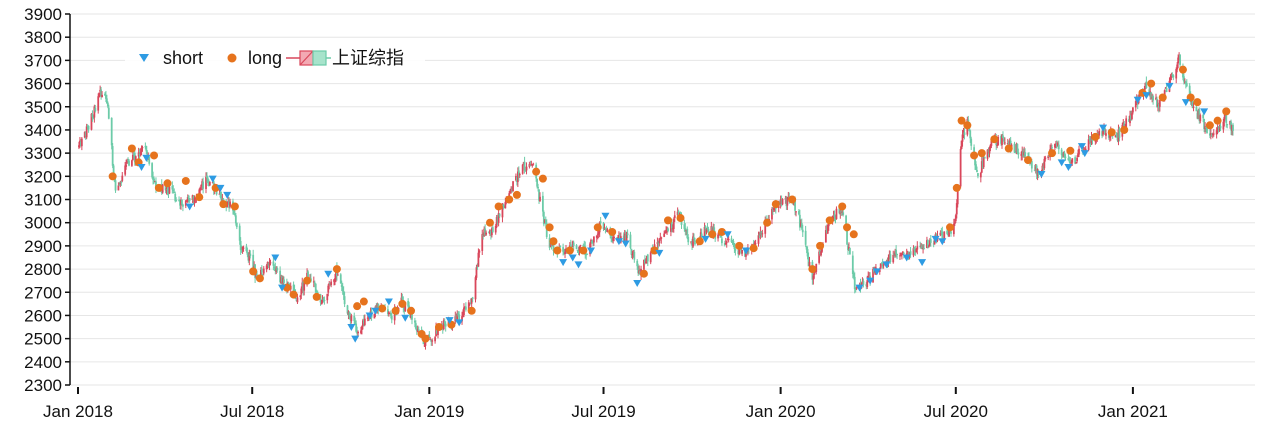  I want to click on x-tick-label: Jan 2018, so click(78, 411).